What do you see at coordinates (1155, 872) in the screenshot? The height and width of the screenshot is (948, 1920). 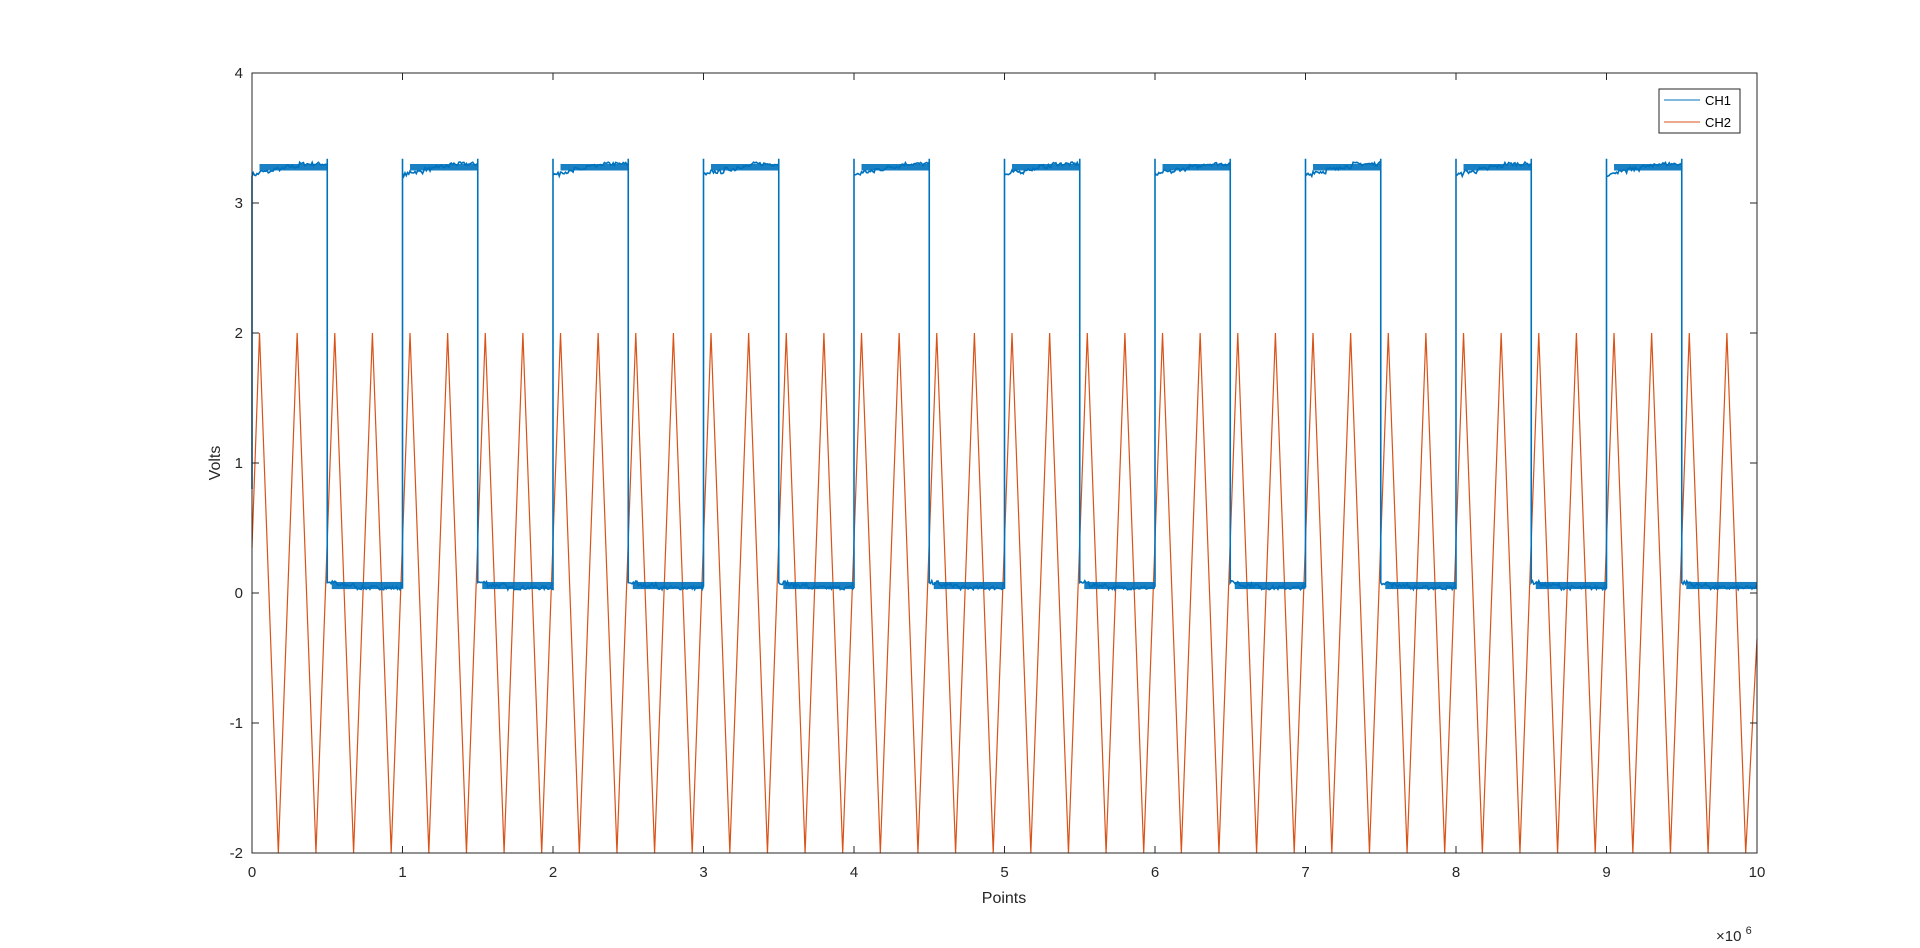 I see `x-tick-label: 6` at bounding box center [1155, 872].